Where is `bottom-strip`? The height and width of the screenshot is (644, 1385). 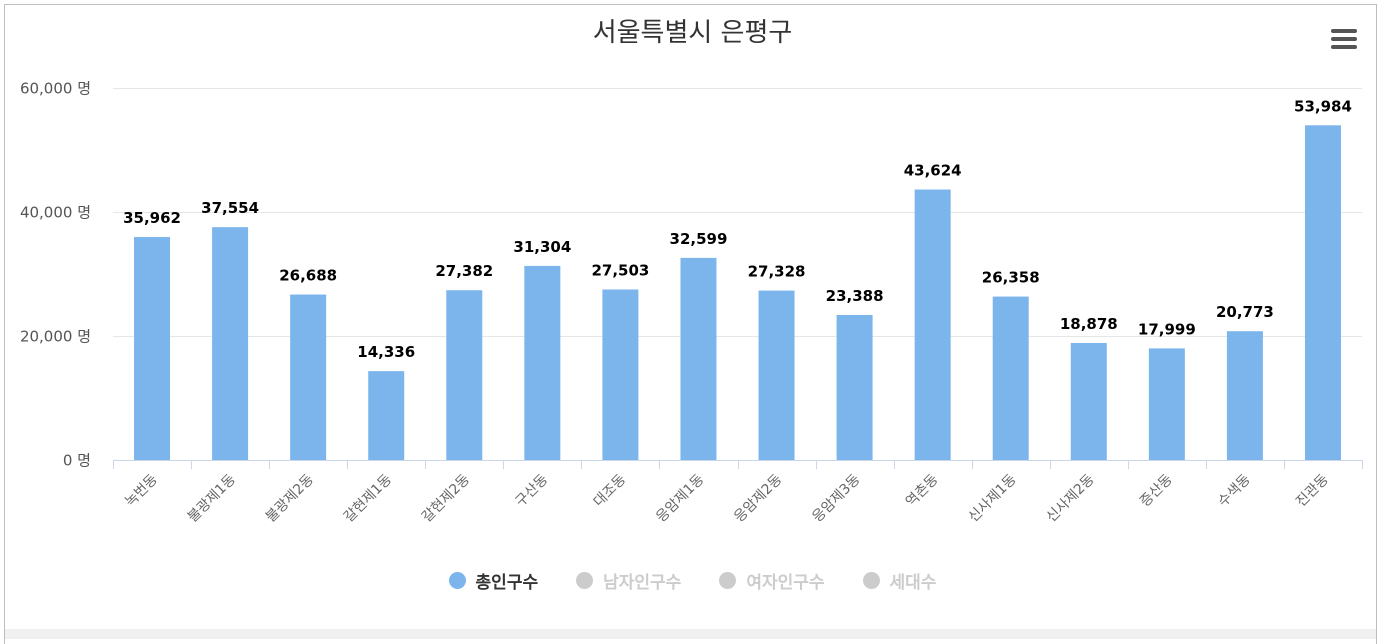 bottom-strip is located at coordinates (690, 634).